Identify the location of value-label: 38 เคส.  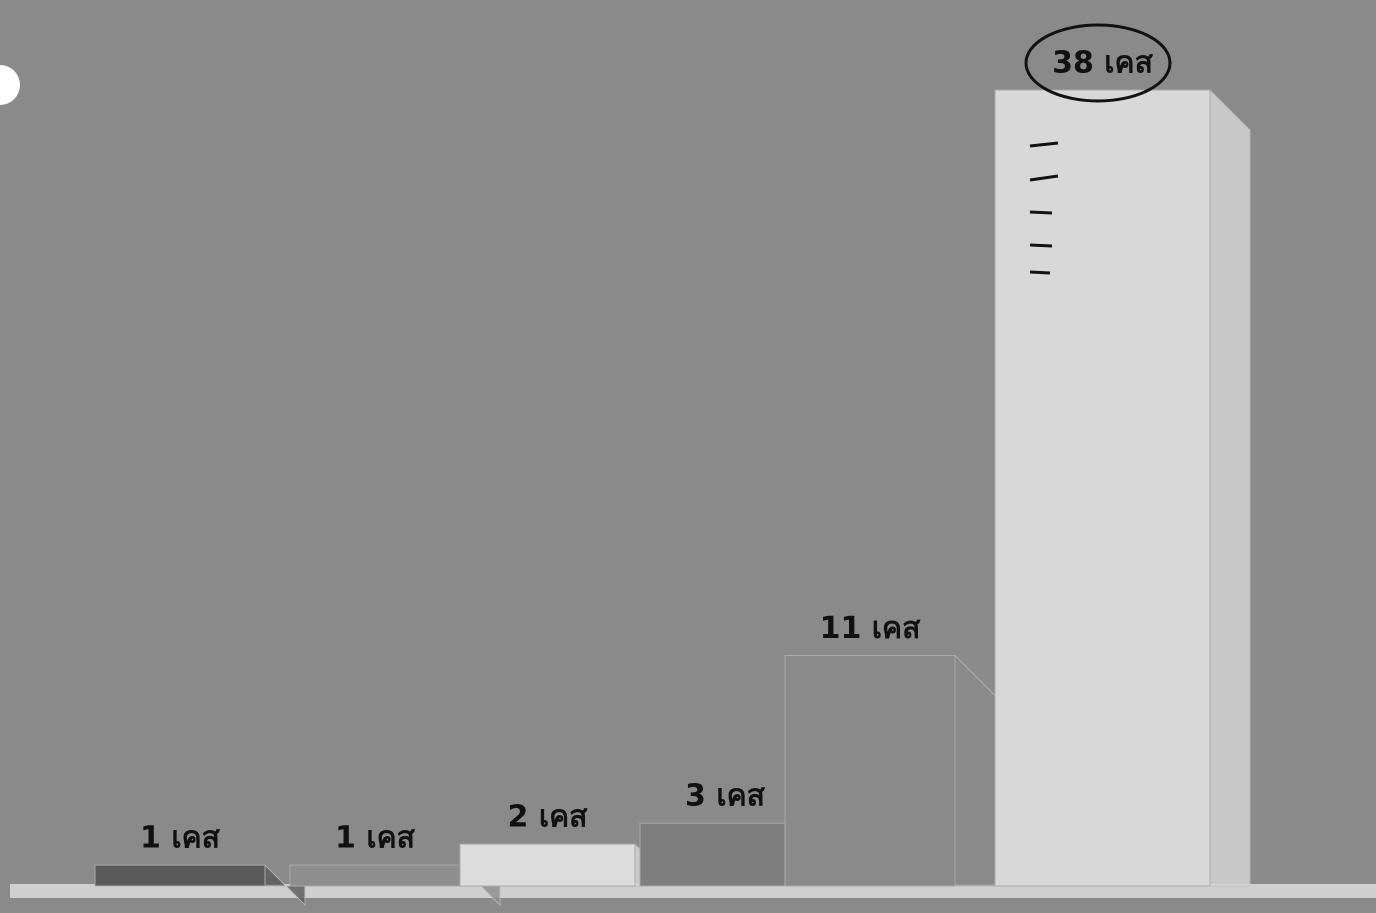
(1103, 63).